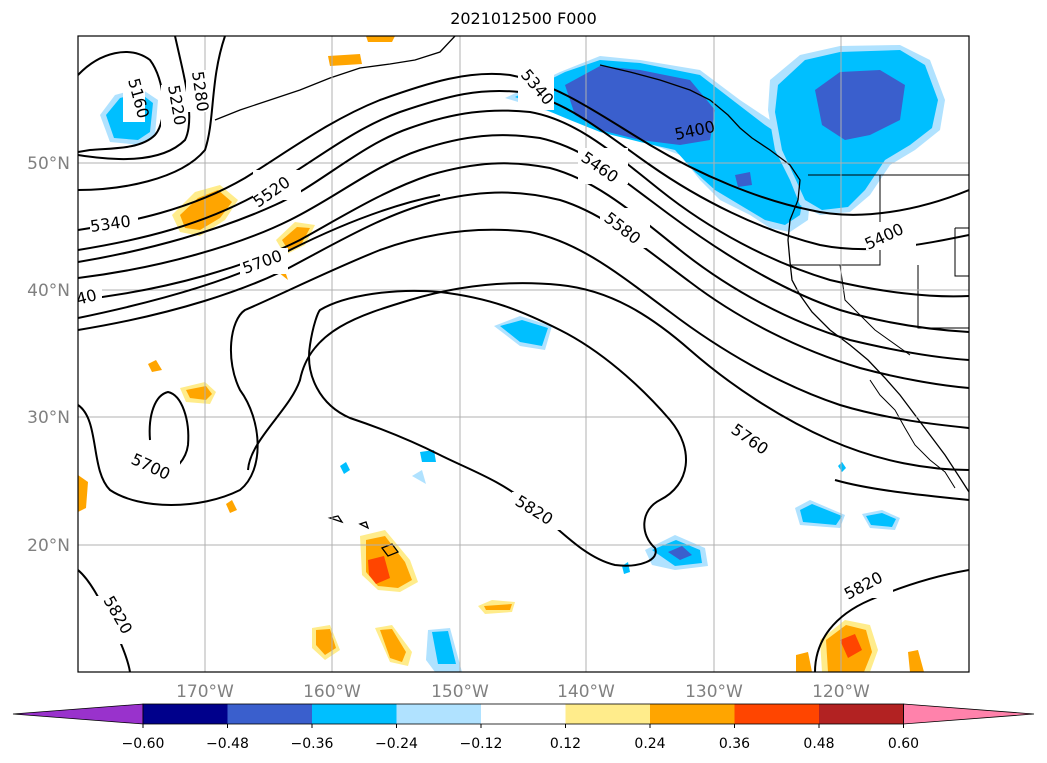 This screenshot has height=763, width=1047. What do you see at coordinates (345, 60) in the screenshot?
I see `positive-anomaly-patch-alaska-coast` at bounding box center [345, 60].